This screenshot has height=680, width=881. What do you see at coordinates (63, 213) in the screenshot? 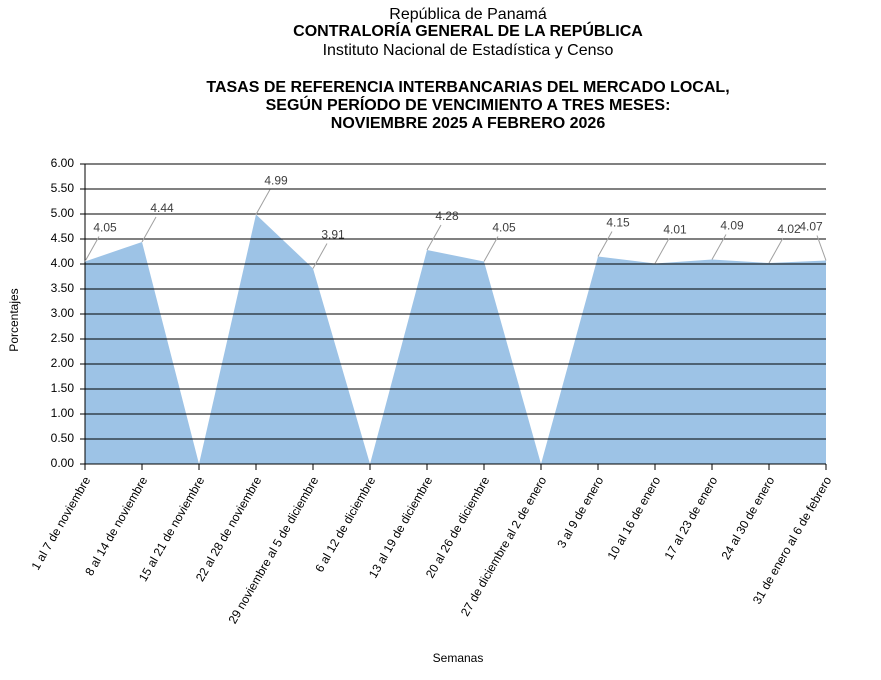
I see `y-tick-label: 5.00` at bounding box center [63, 213].